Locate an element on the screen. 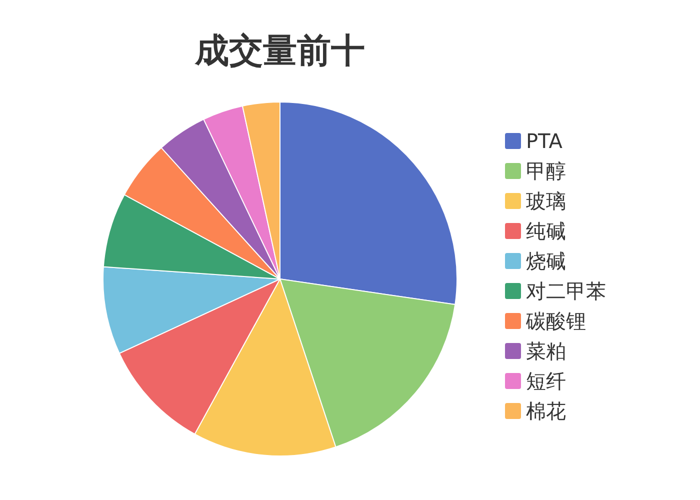 The height and width of the screenshot is (500, 700). legend-label: 纯碱 is located at coordinates (546, 231).